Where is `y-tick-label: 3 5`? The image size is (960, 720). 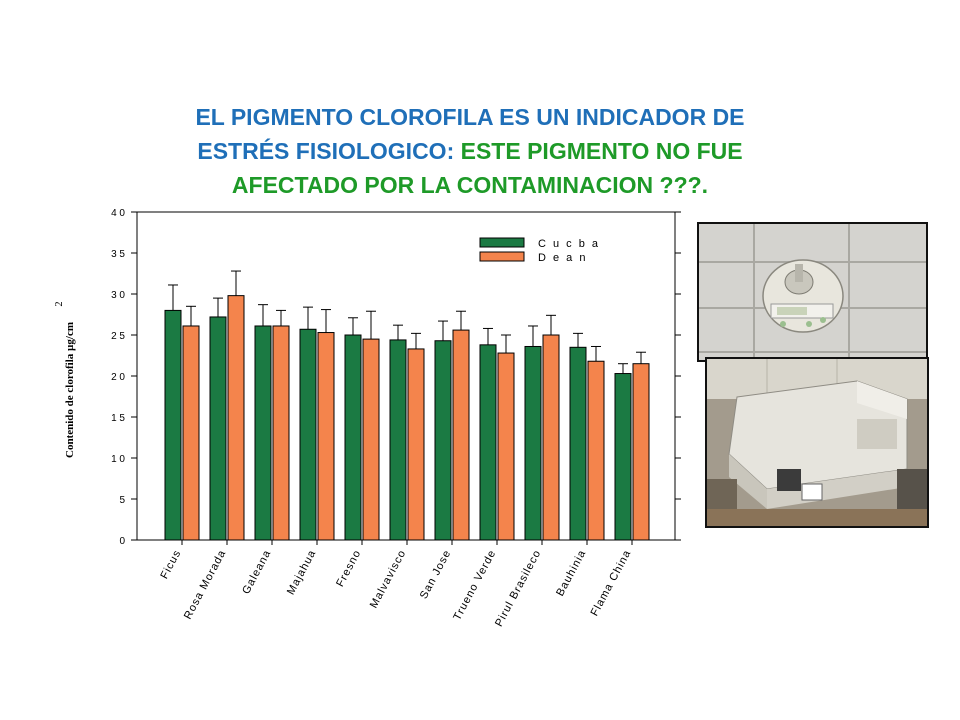
y-tick-label: 3 5 is located at coordinates (118, 254).